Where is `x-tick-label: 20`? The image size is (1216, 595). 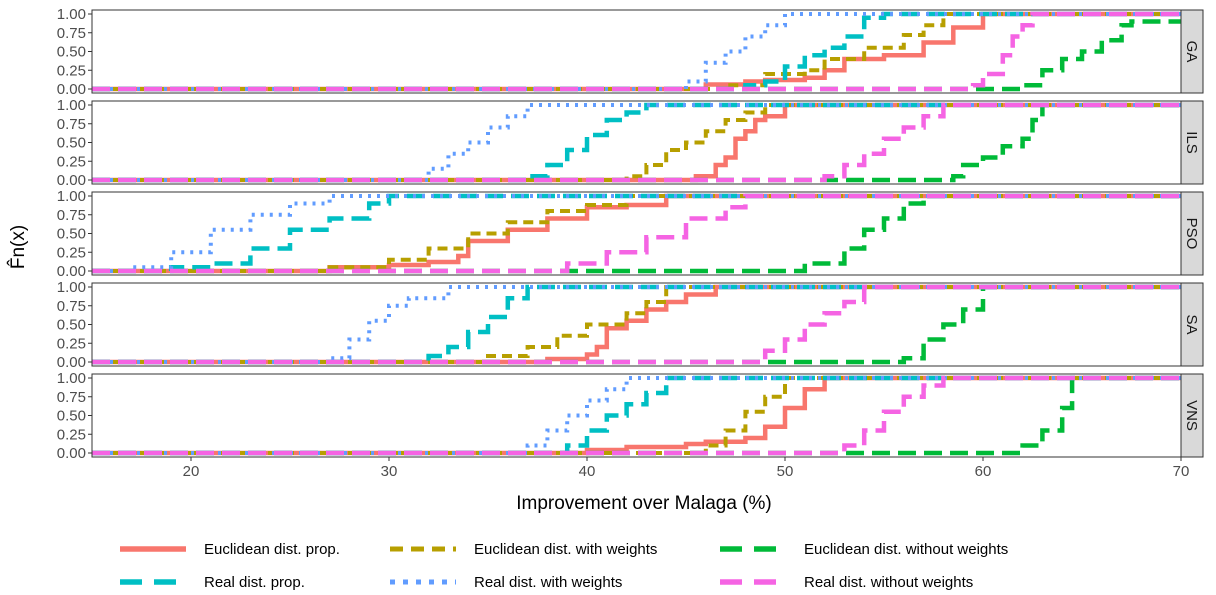 x-tick-label: 20 is located at coordinates (191, 471).